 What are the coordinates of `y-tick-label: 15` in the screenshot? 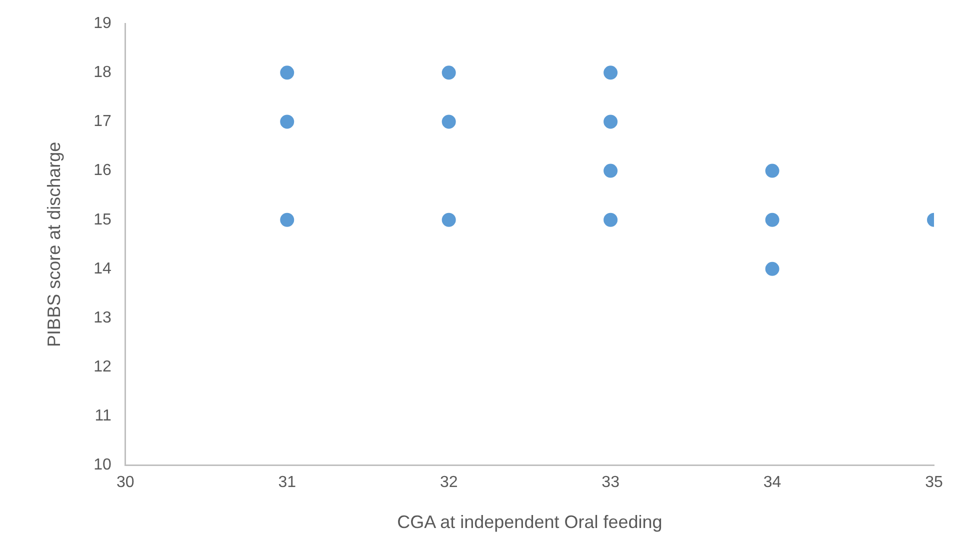 It's located at (103, 219).